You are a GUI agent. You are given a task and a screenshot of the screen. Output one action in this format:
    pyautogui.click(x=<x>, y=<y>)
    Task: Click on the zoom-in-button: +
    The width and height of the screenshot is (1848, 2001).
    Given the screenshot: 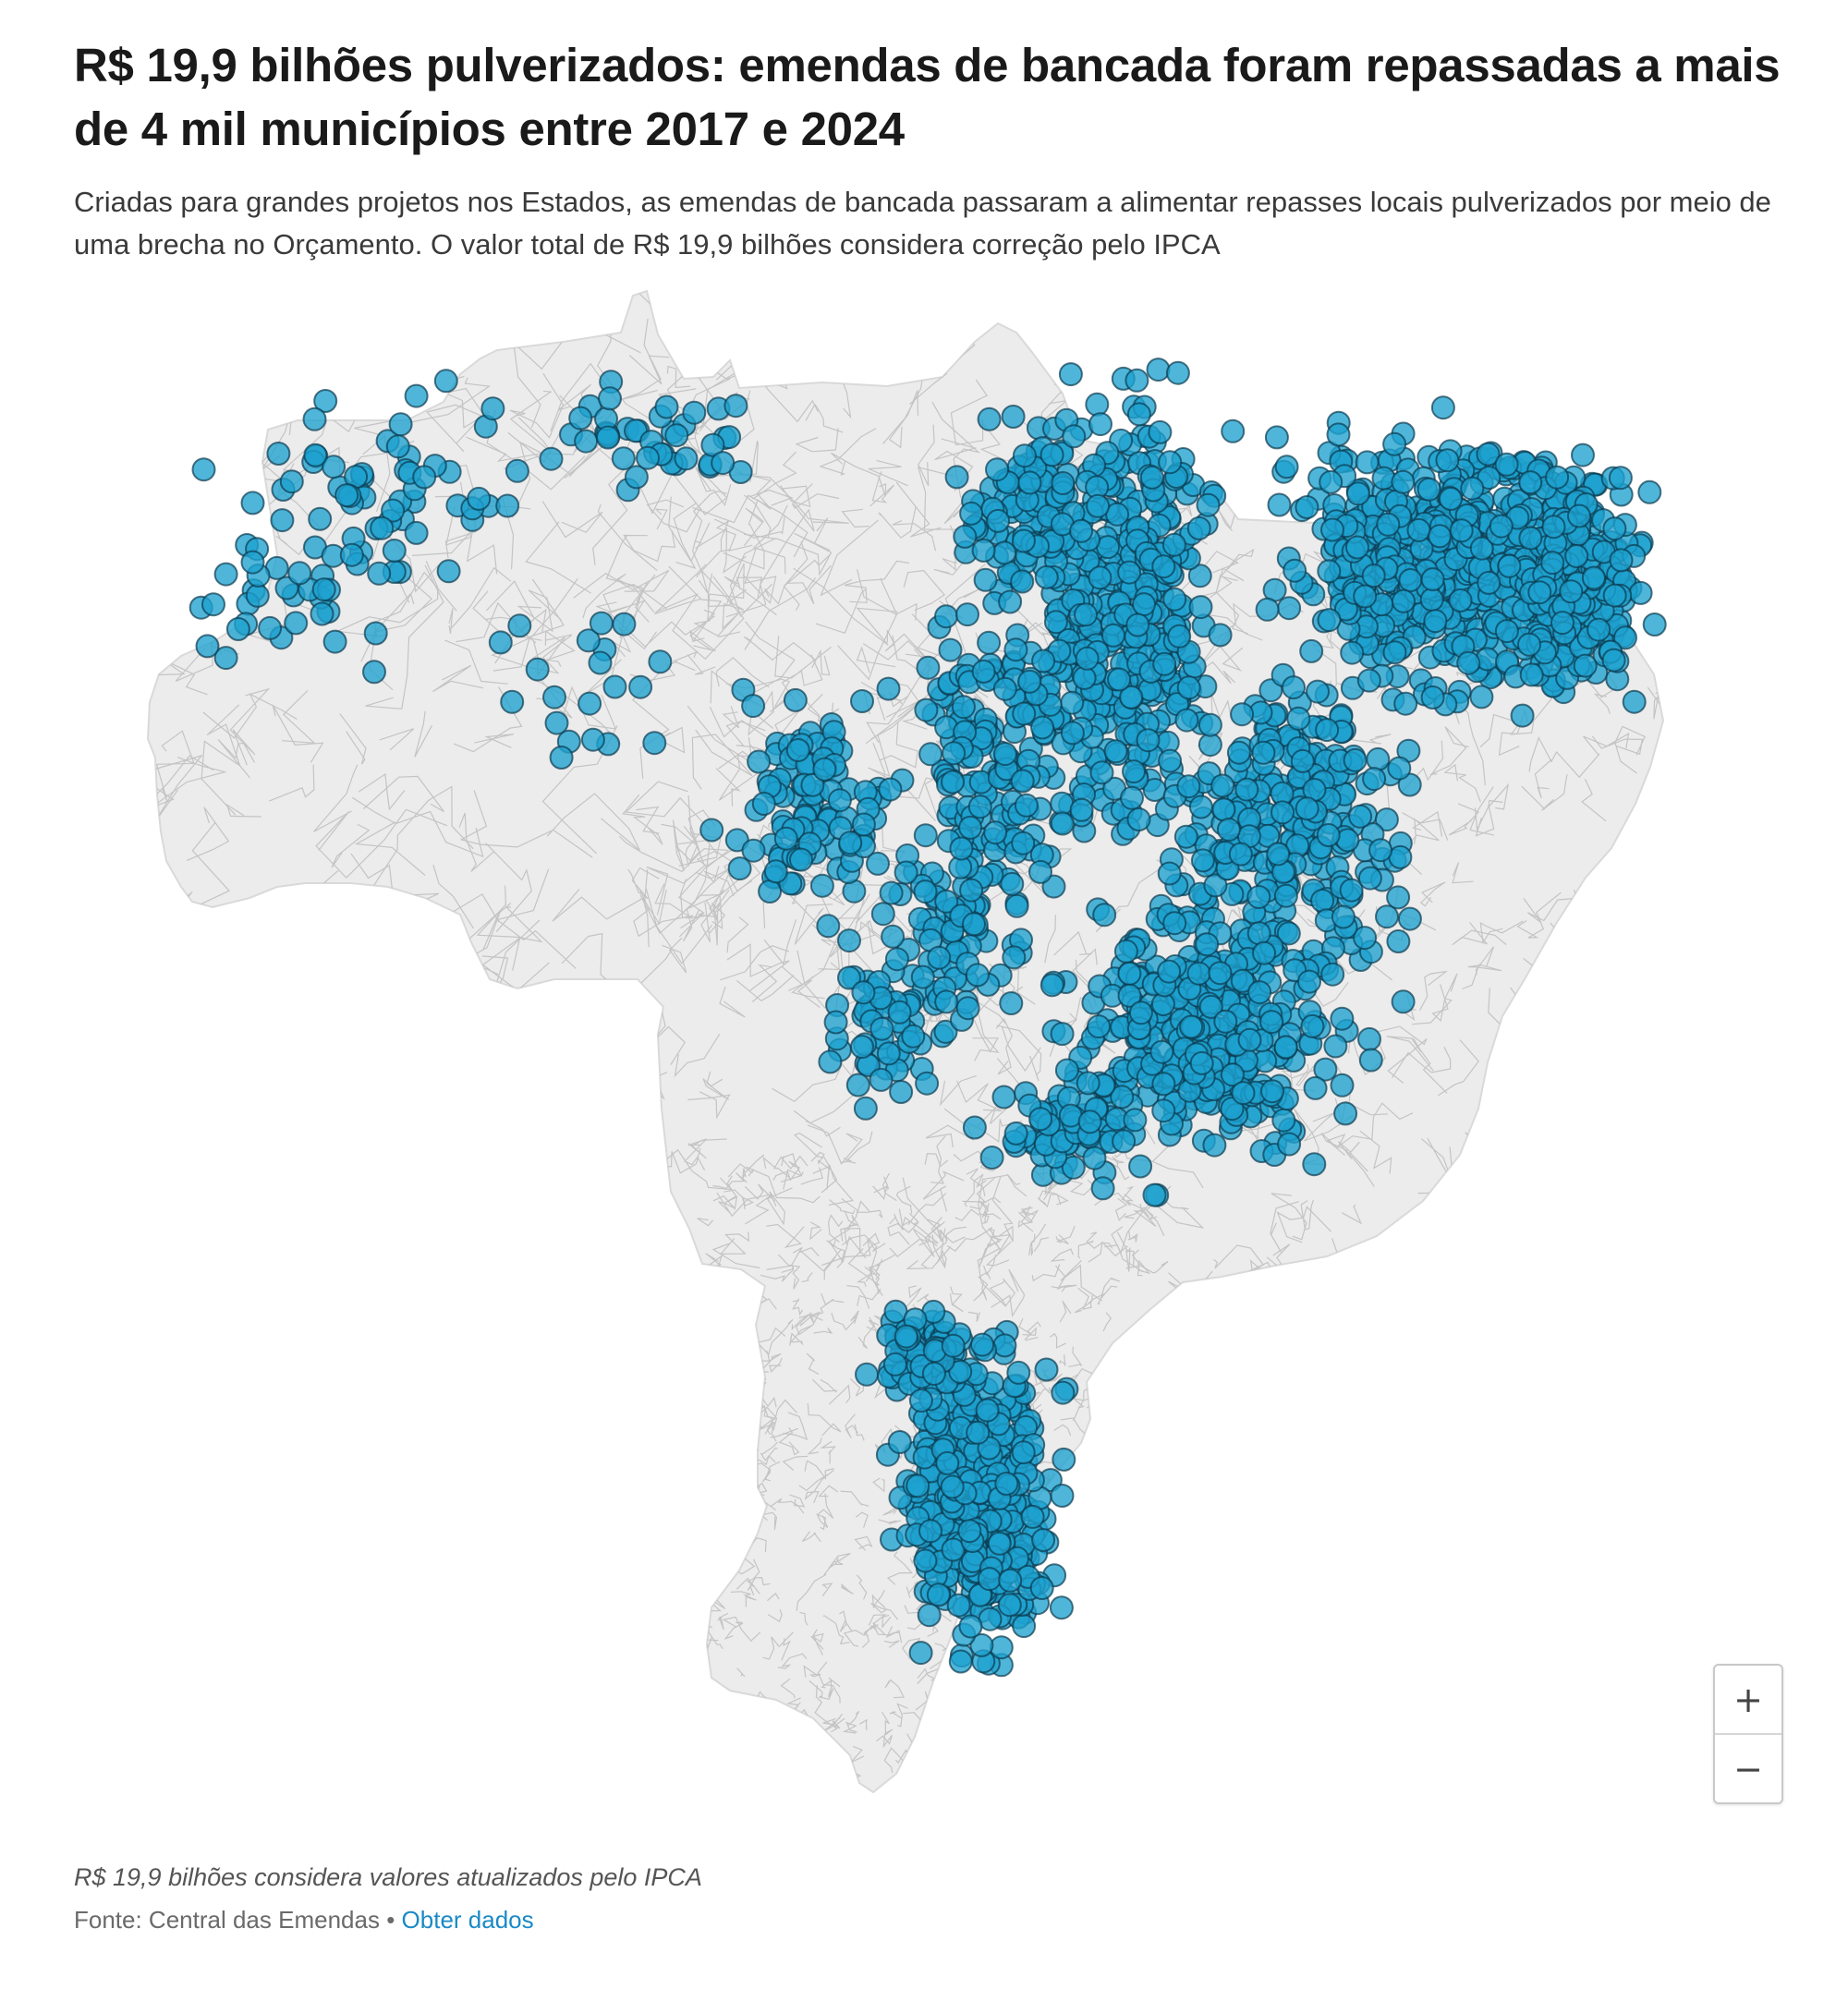 What is the action you would take?
    pyautogui.click(x=1748, y=1699)
    